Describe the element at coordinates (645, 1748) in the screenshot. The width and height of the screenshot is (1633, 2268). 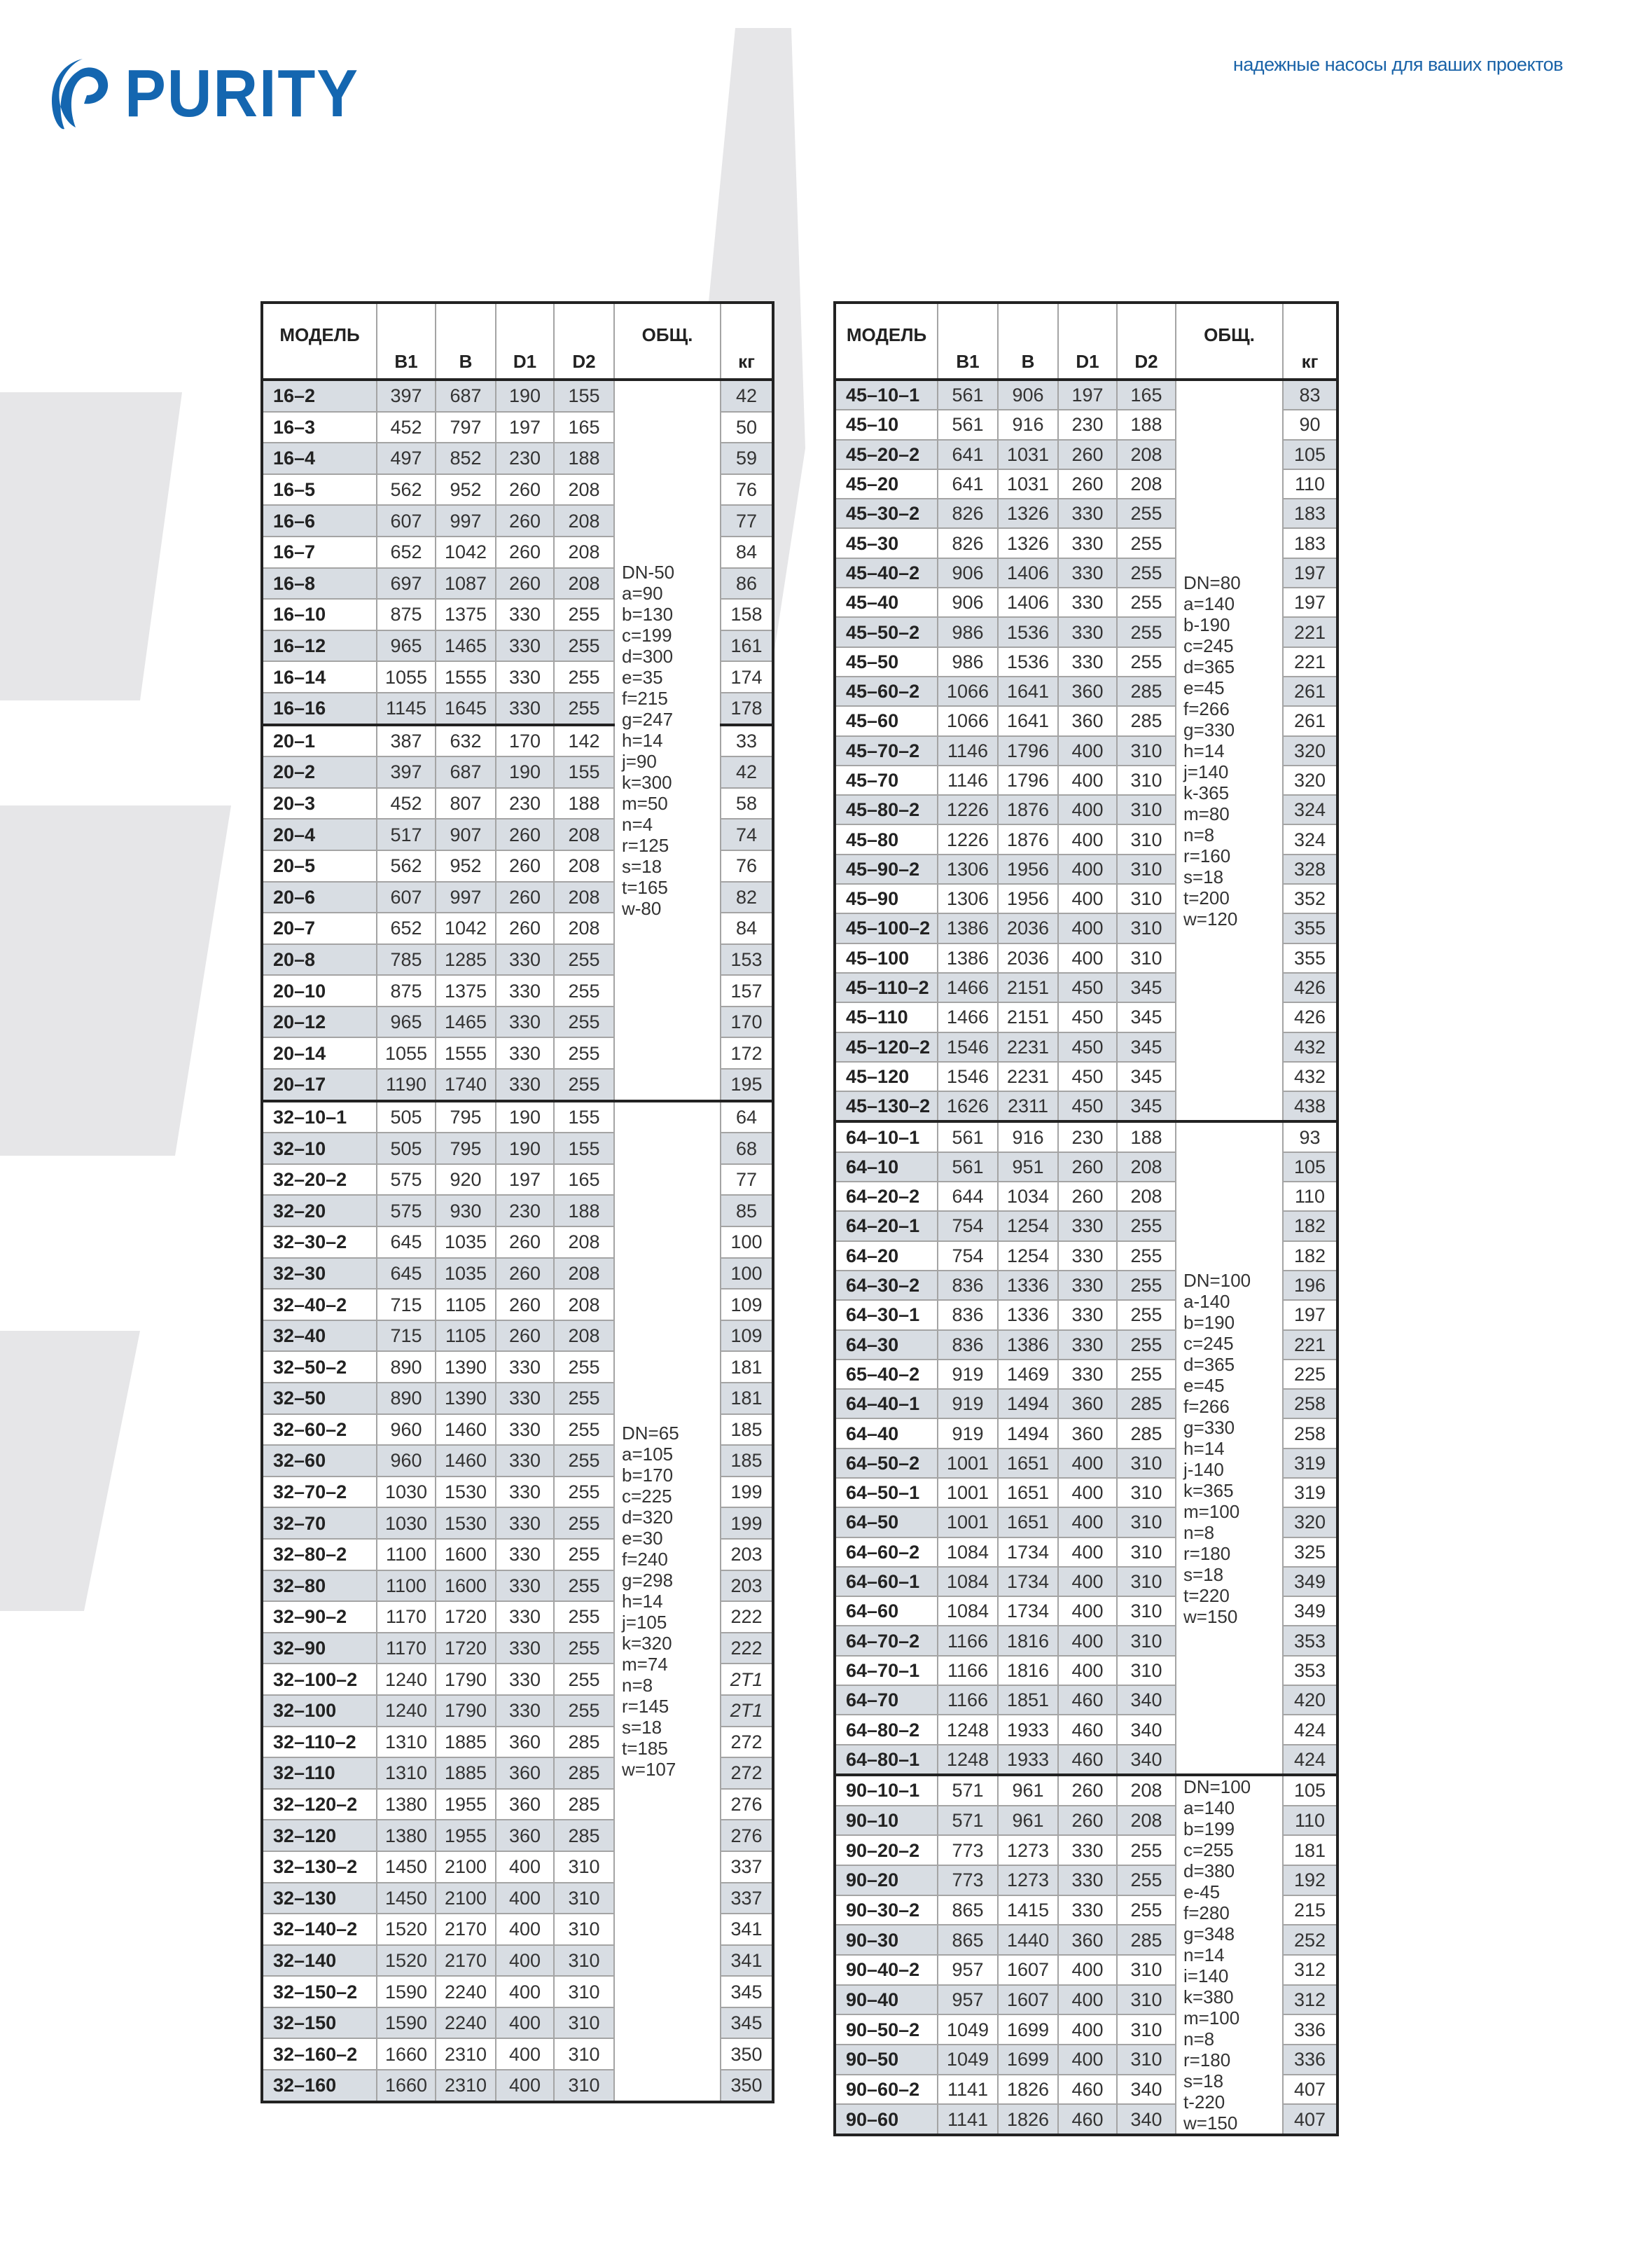
I see `dimension-note: t=185` at that location.